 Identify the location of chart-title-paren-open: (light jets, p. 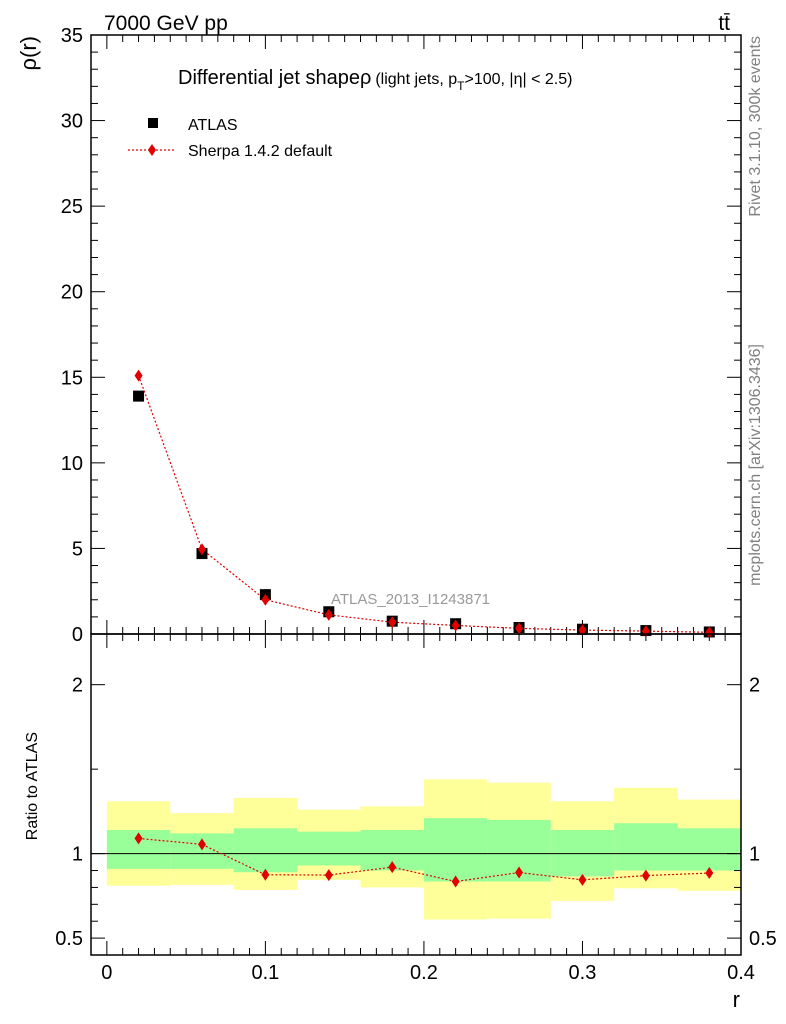
(416, 79).